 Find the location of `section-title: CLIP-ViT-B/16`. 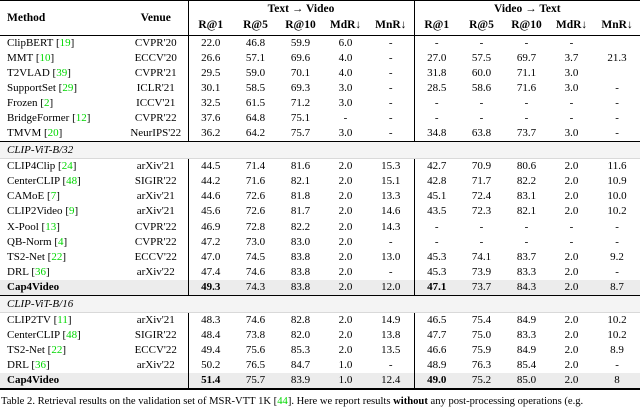

section-title: CLIP-ViT-B/16 is located at coordinates (320, 304).